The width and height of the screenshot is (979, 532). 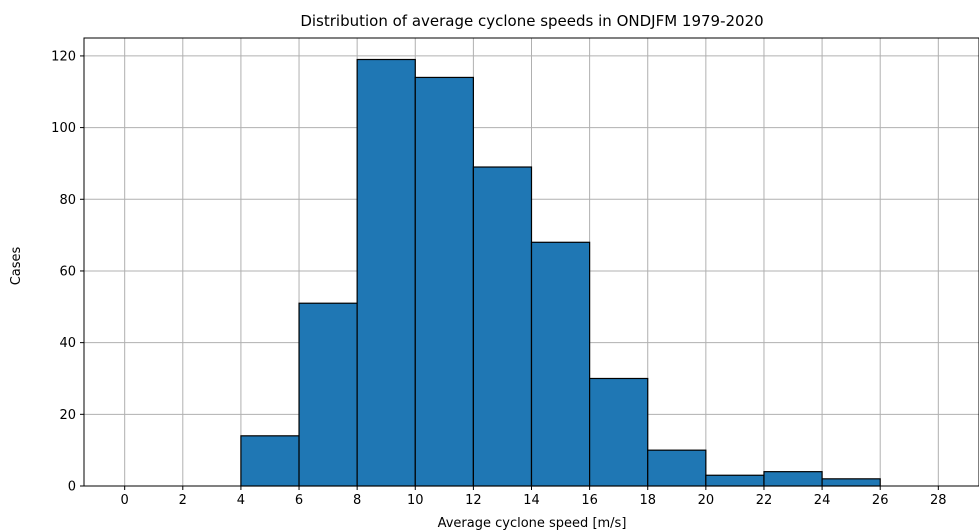 What do you see at coordinates (822, 500) in the screenshot?
I see `x-tick-label: 24` at bounding box center [822, 500].